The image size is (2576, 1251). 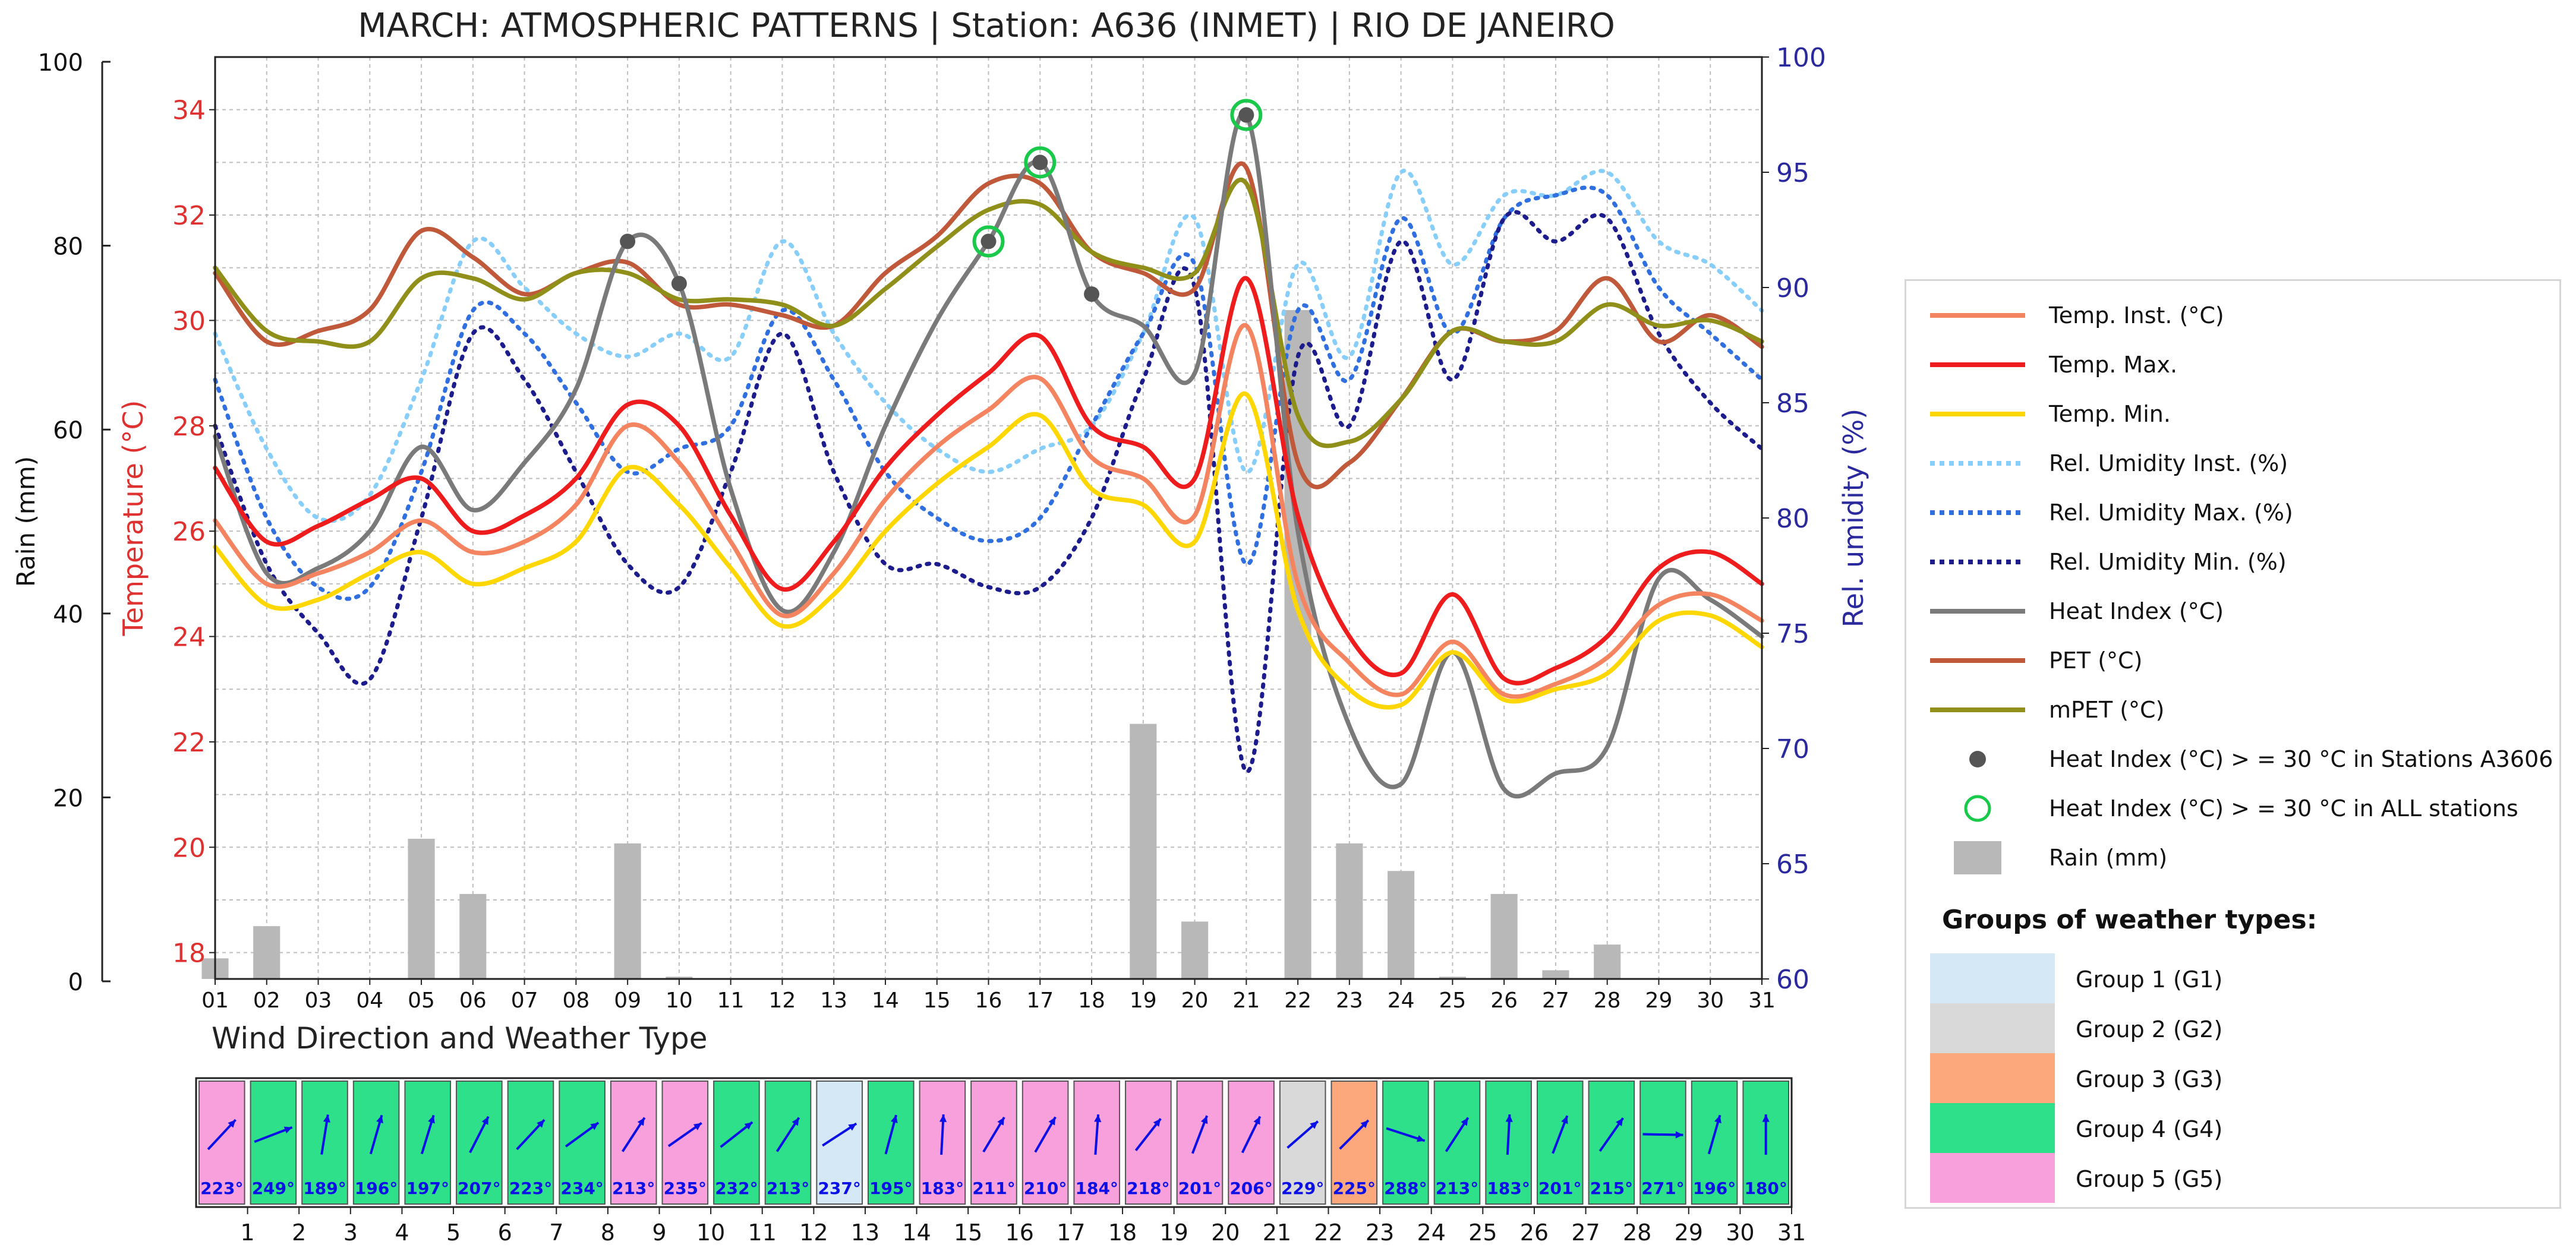 What do you see at coordinates (575, 1000) in the screenshot?
I see `x-tick-label-08: 08` at bounding box center [575, 1000].